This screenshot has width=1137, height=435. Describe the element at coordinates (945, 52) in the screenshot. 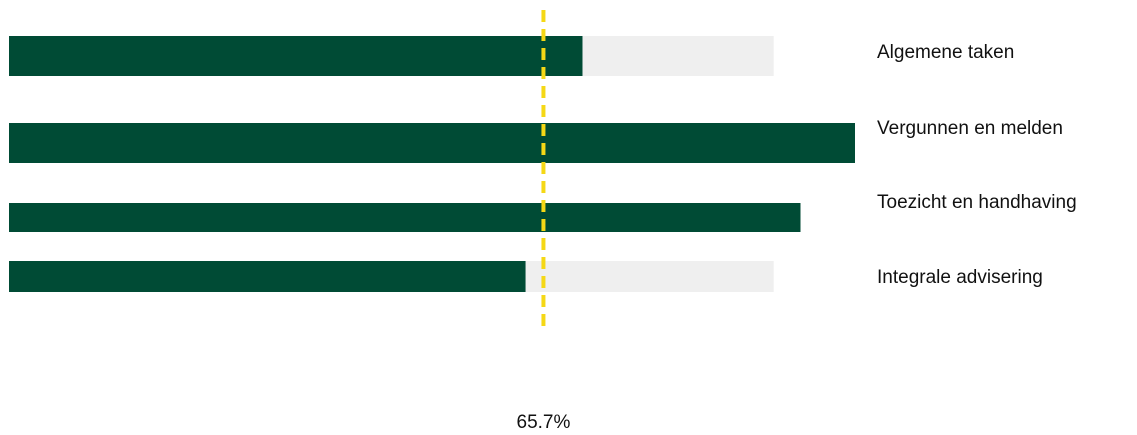

I see `category-label: Algemene taken` at that location.